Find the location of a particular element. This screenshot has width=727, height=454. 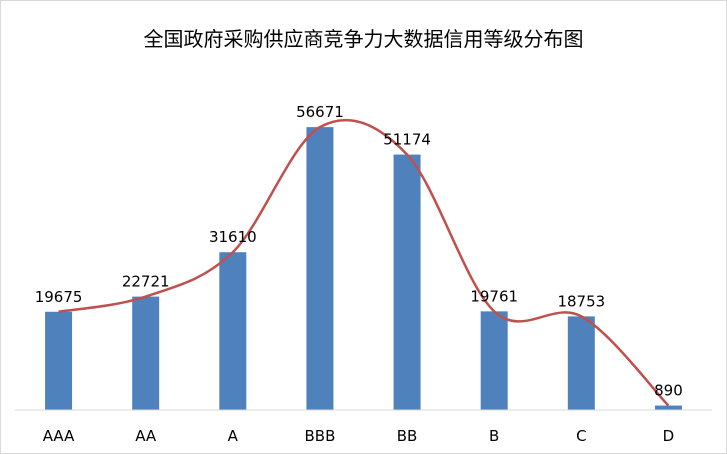

data-label-c: 18753 is located at coordinates (581, 301).